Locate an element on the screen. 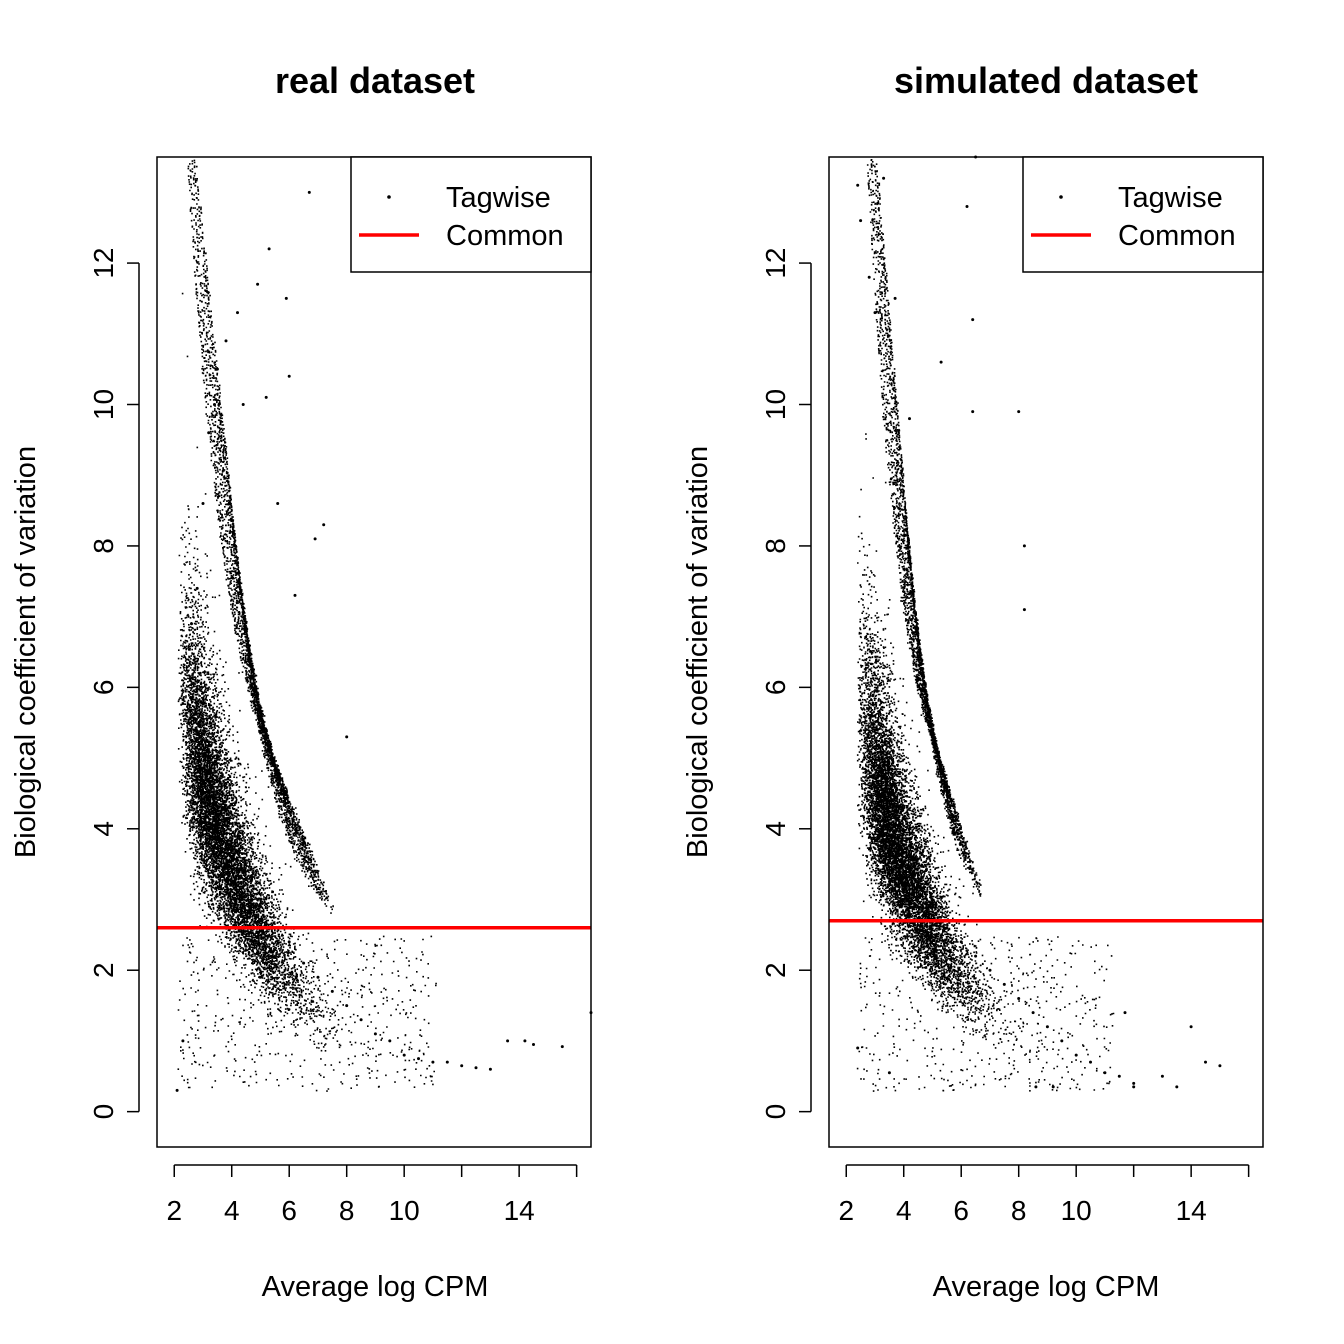  scatter-points is located at coordinates (985, 625).